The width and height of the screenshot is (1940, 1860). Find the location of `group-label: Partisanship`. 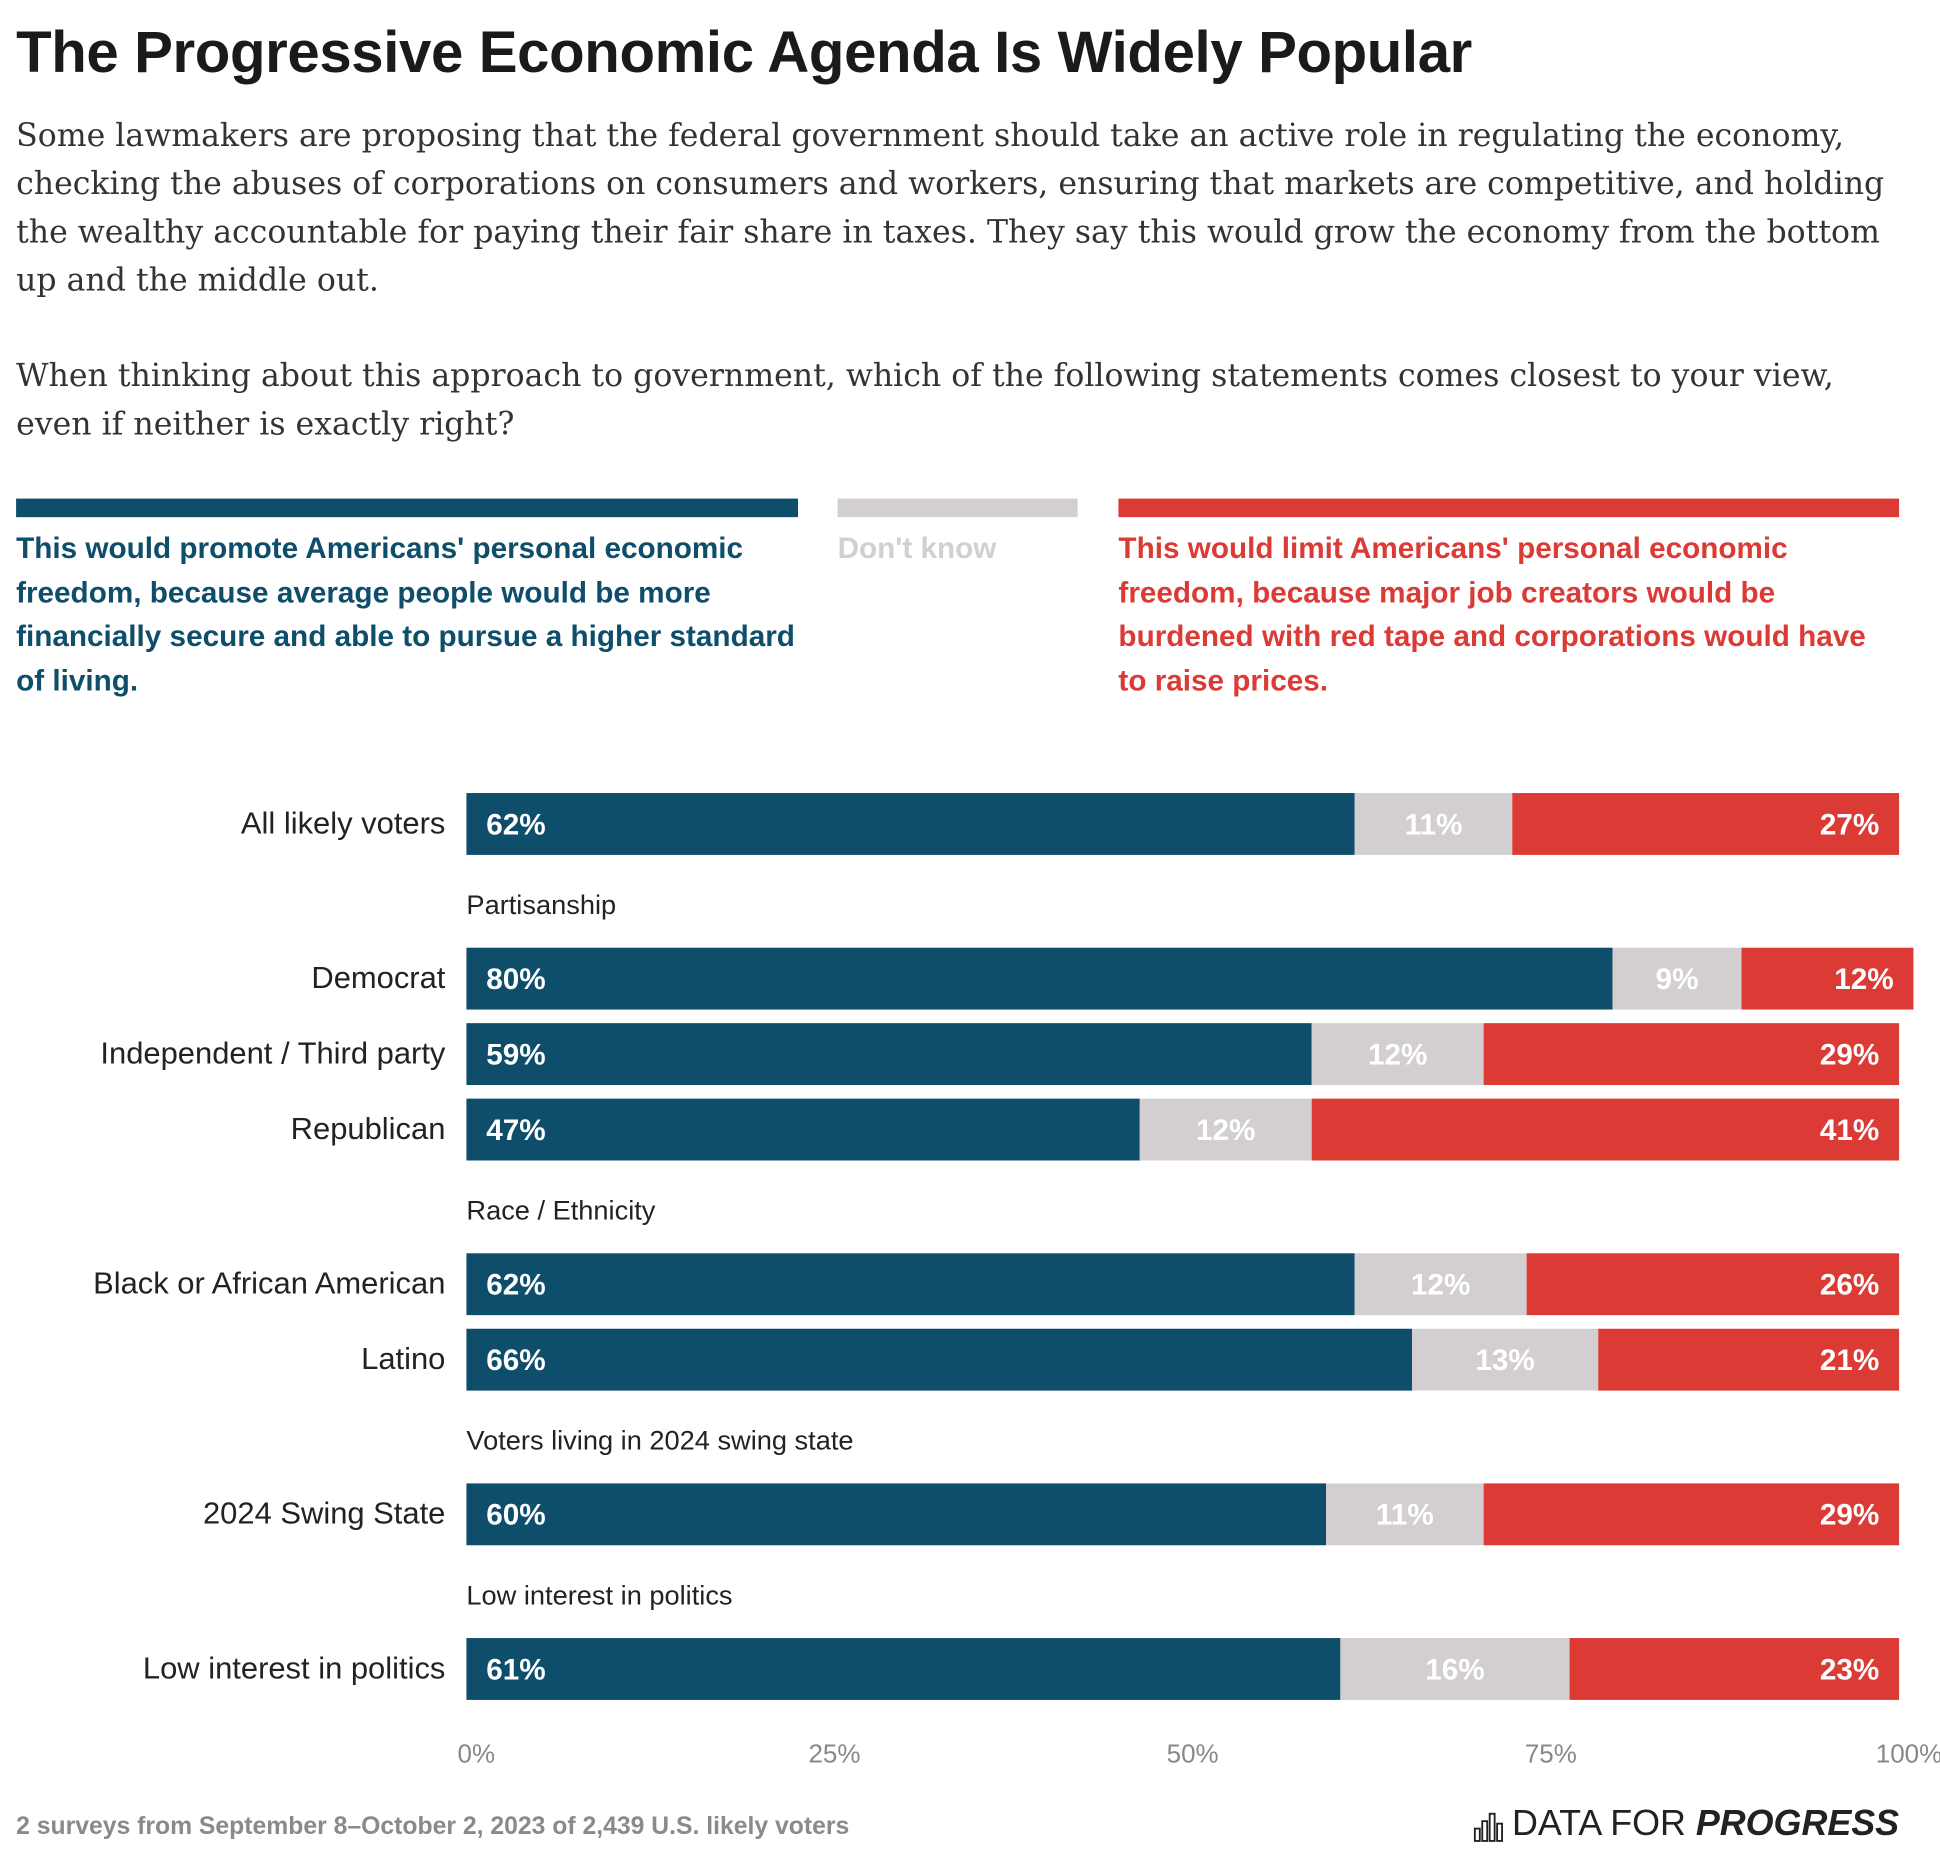

group-label: Partisanship is located at coordinates (541, 904).